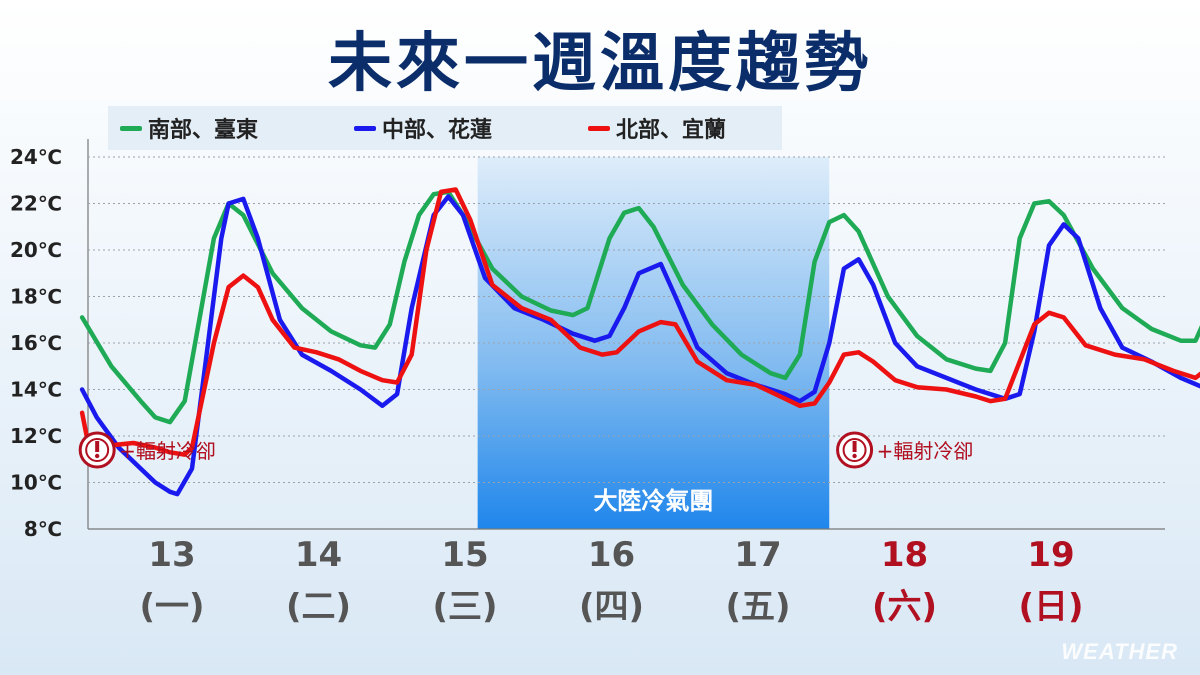  Describe the element at coordinates (203, 130) in the screenshot. I see `legend-label-south: 南部、臺東` at that location.